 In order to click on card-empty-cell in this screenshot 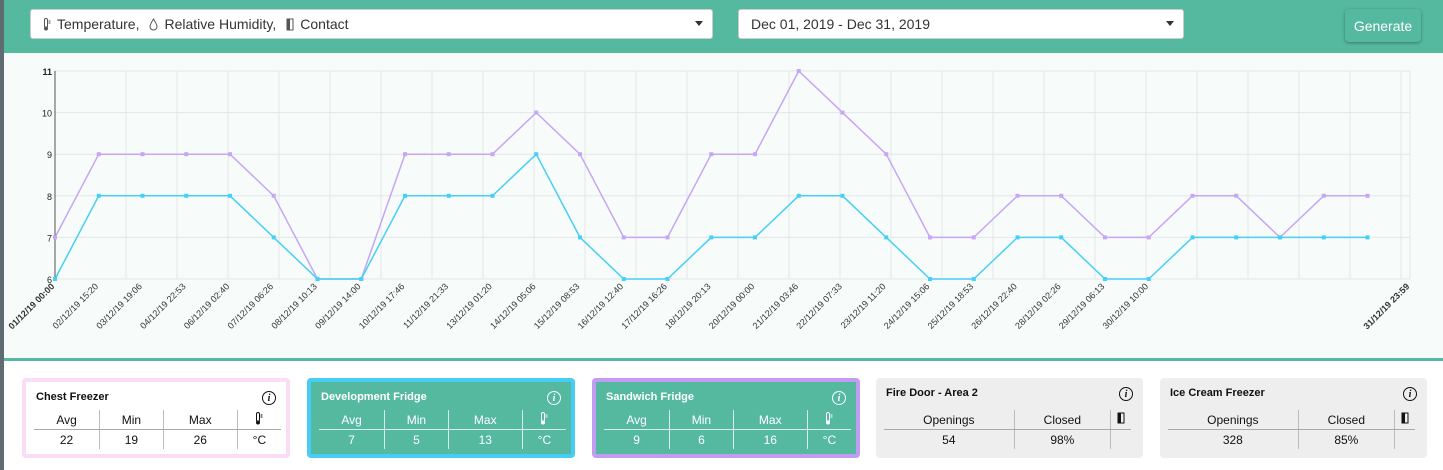, I will do `click(1120, 439)`.